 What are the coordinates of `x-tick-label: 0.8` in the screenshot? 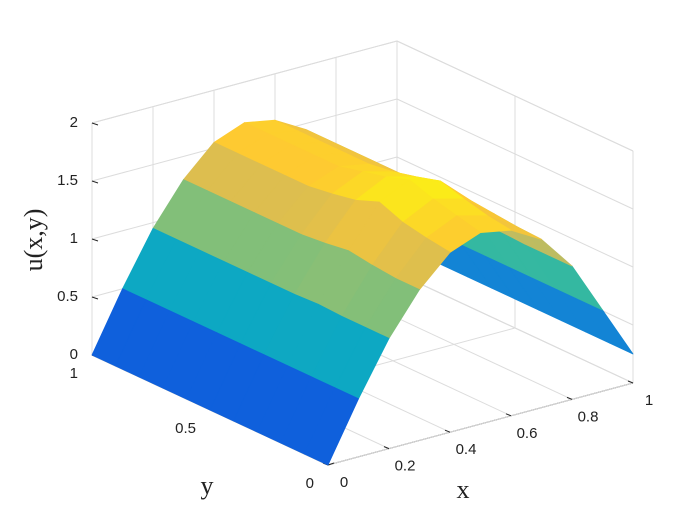 It's located at (588, 416).